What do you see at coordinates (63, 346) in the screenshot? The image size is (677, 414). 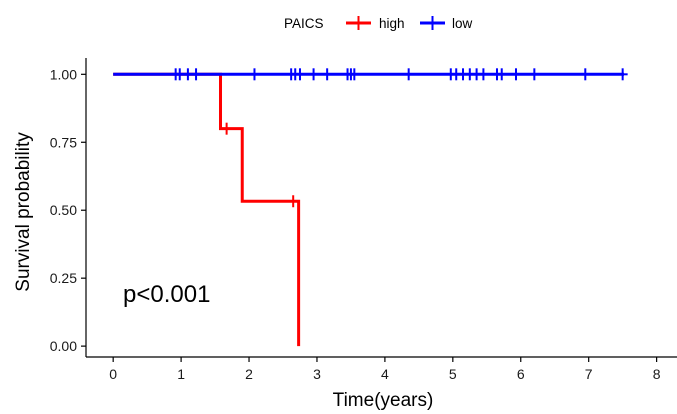 I see `y-tick-label: 0.00` at bounding box center [63, 346].